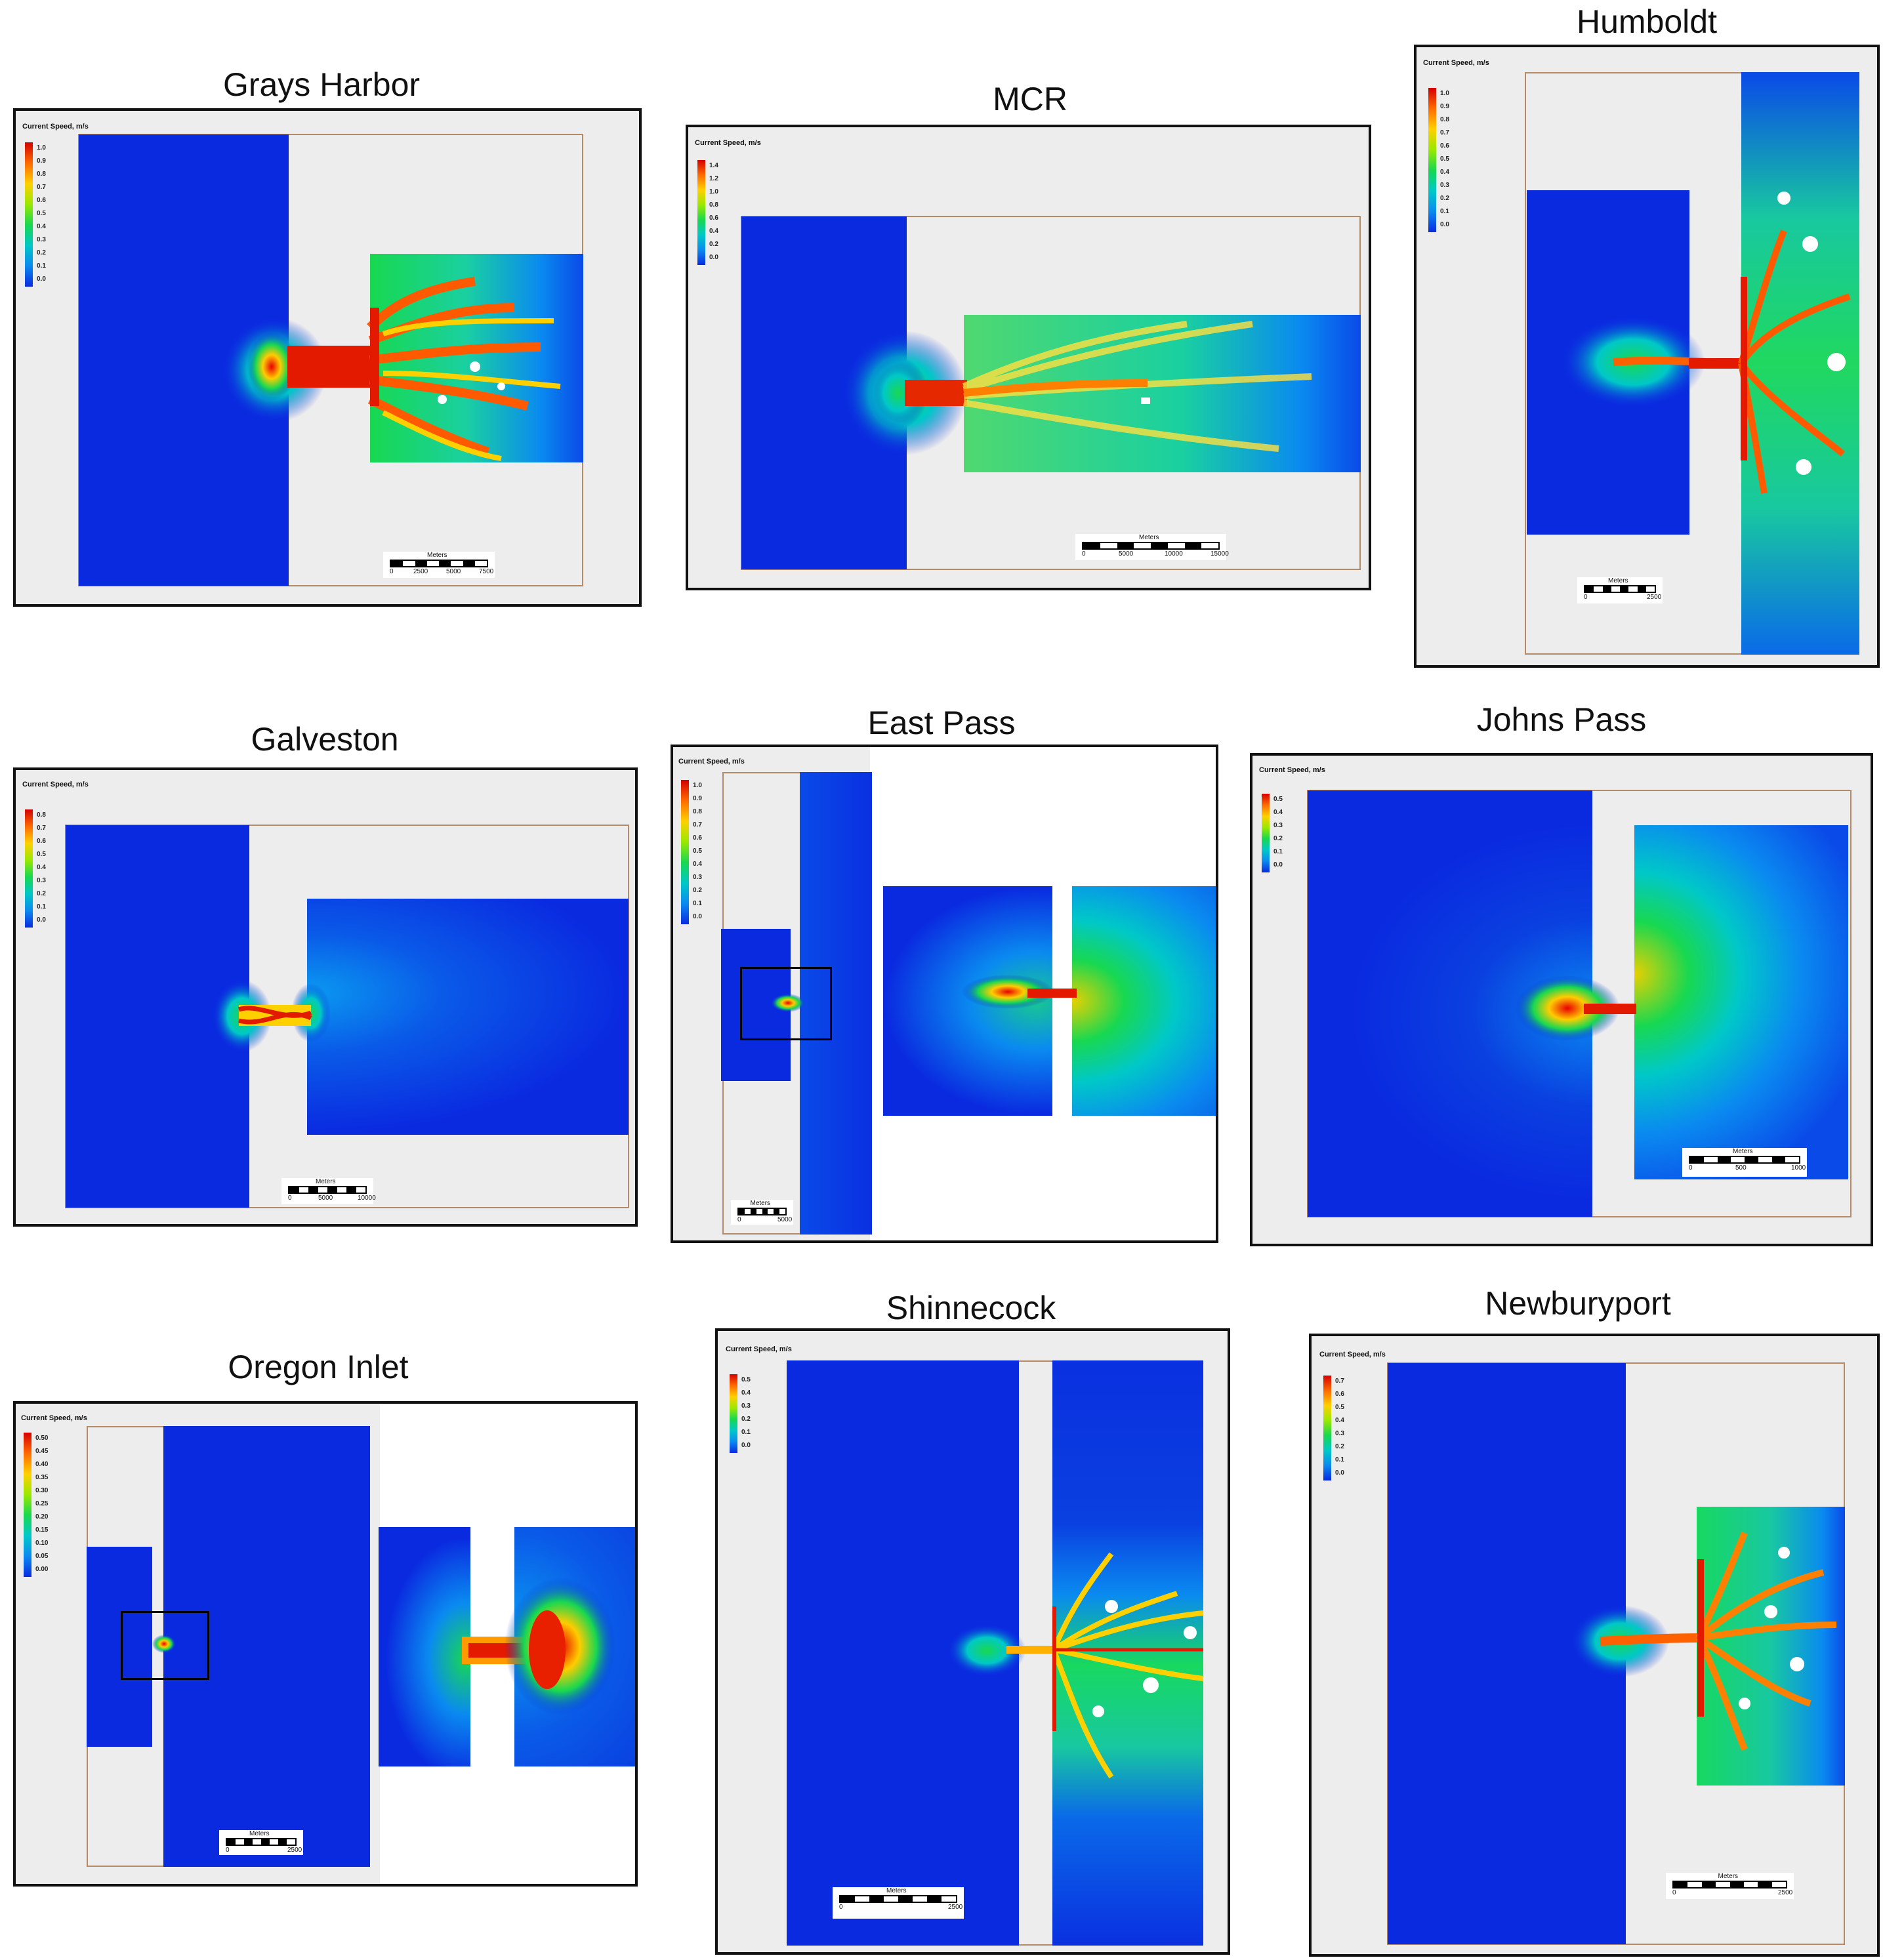 The image size is (1883, 1960). What do you see at coordinates (42, 1544) in the screenshot?
I see `legend-tick-label: 0.10` at bounding box center [42, 1544].